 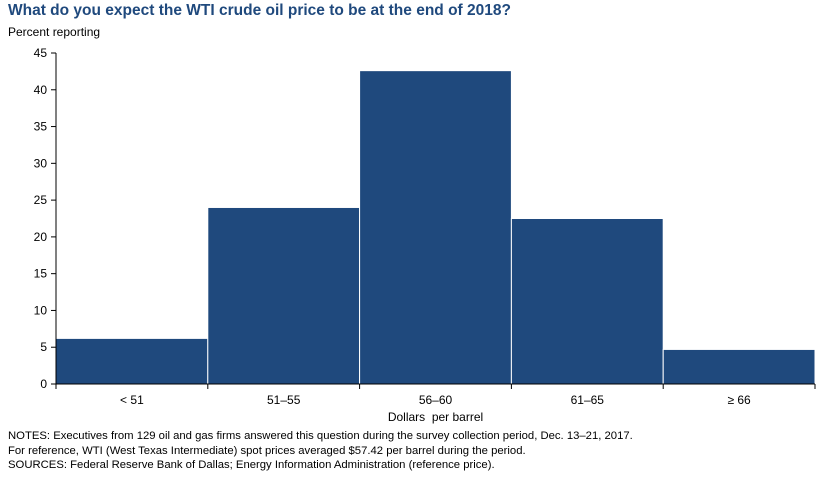 What do you see at coordinates (436, 400) in the screenshot?
I see `x-tick-label: 56–60` at bounding box center [436, 400].